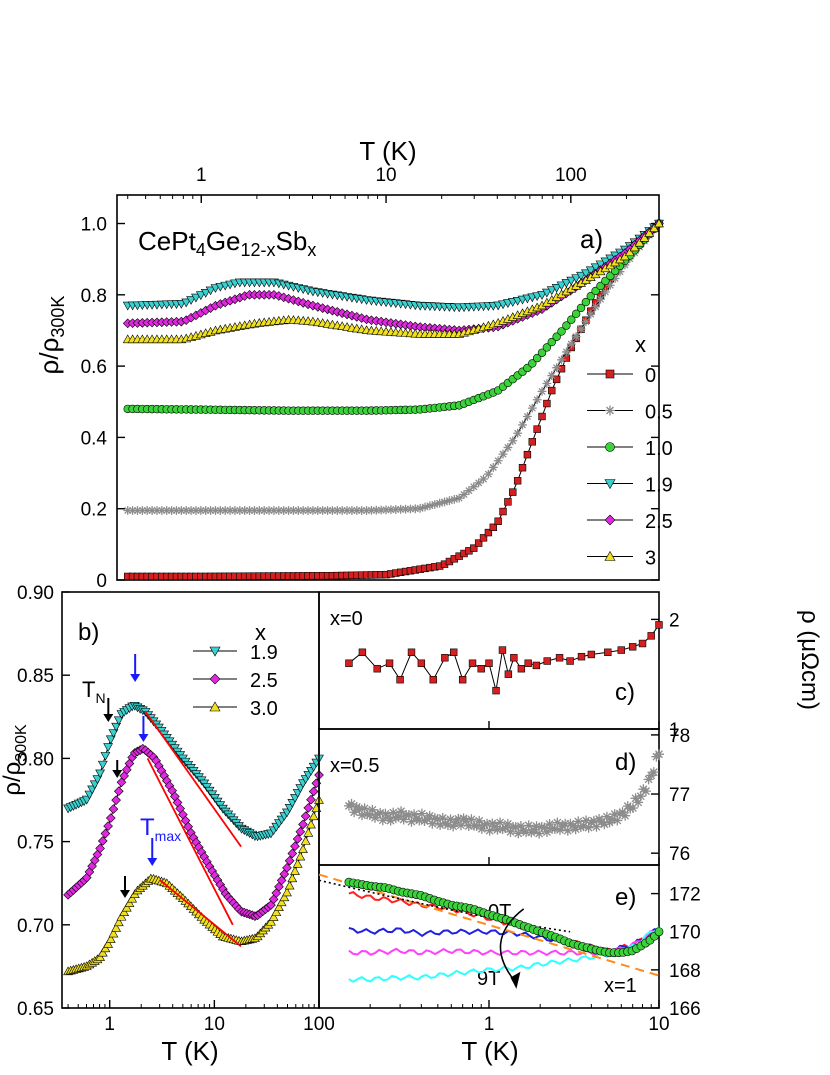 The width and height of the screenshot is (830, 1075). Describe the element at coordinates (685, 1009) in the screenshot. I see `panel-e-ytick-label: 166` at that location.